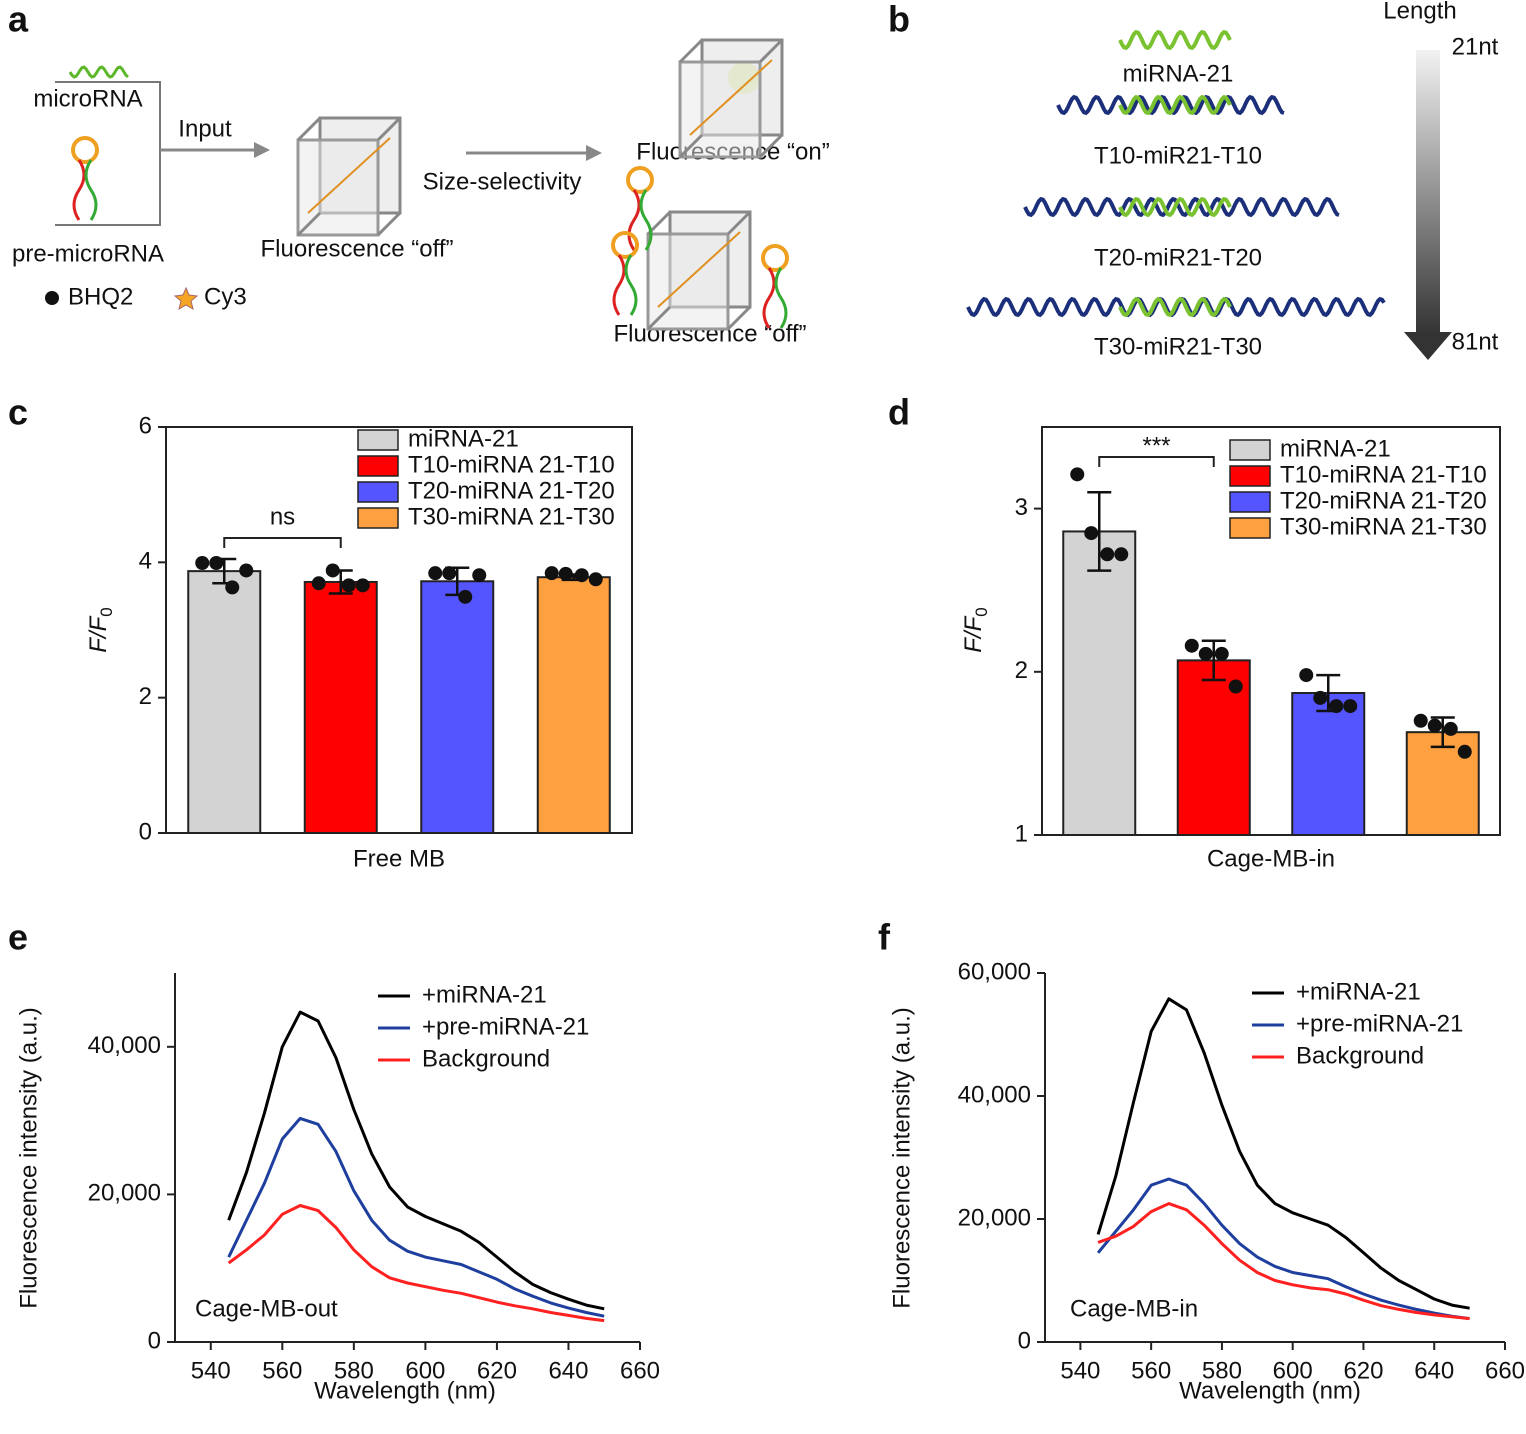 The width and height of the screenshot is (1526, 1434). What do you see at coordinates (1360, 1055) in the screenshot?
I see `legend-label: Background` at bounding box center [1360, 1055].